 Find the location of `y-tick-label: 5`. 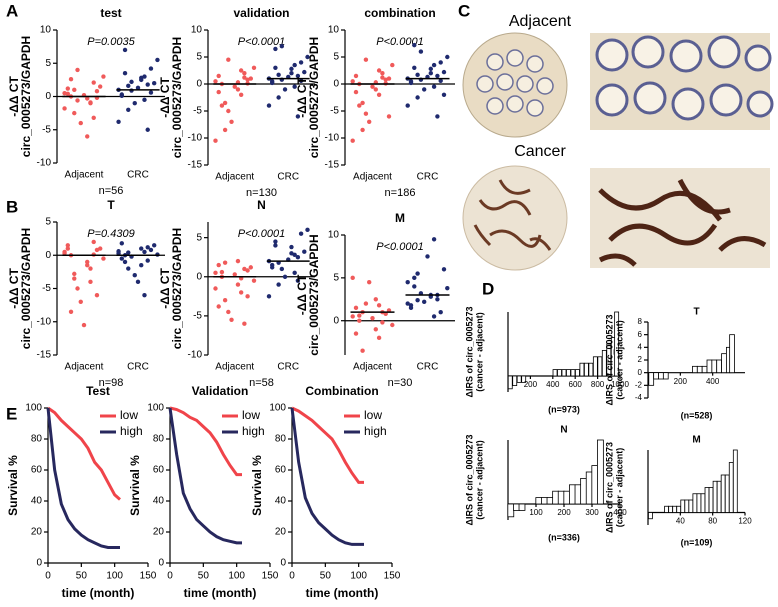

y-tick-label: 5 is located at coordinates (48, 222).